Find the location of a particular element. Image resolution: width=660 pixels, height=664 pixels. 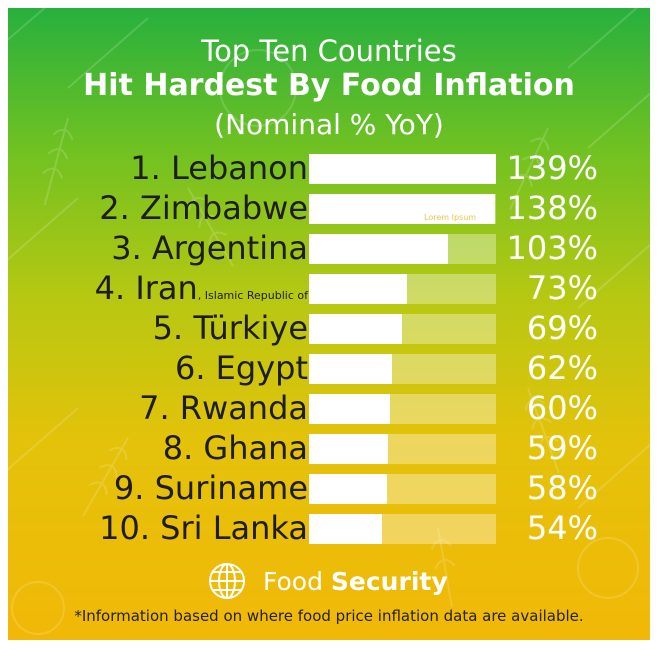

bar-row: 10. Sri Lanka 54% is located at coordinates (329, 528).